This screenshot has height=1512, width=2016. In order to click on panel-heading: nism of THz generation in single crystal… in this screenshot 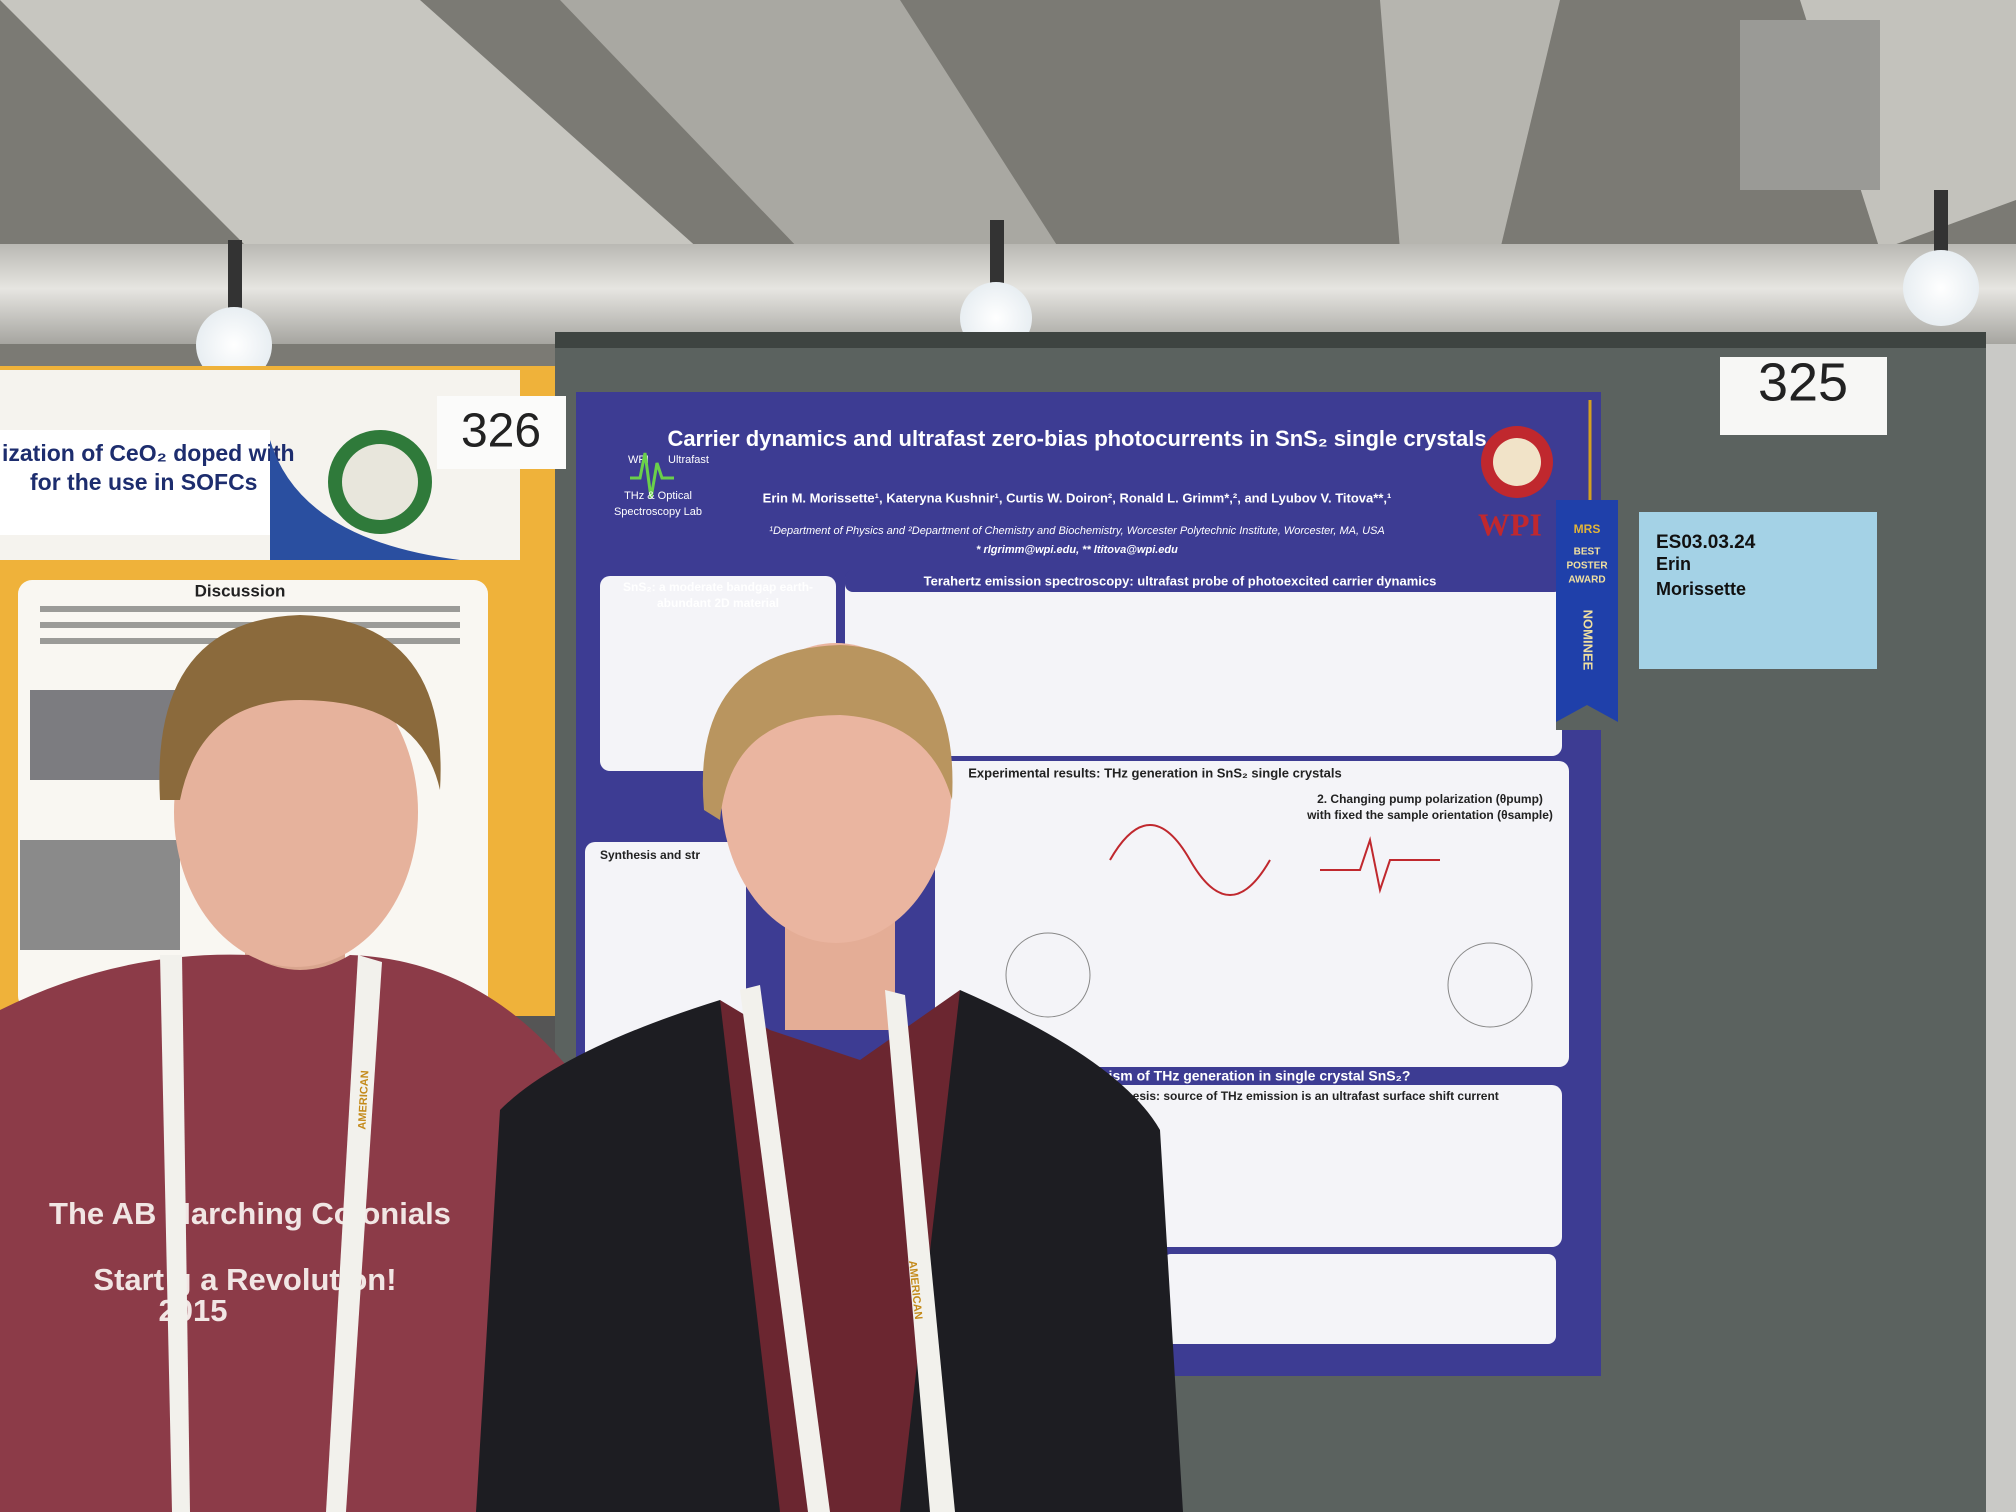, I will do `click(1255, 1076)`.